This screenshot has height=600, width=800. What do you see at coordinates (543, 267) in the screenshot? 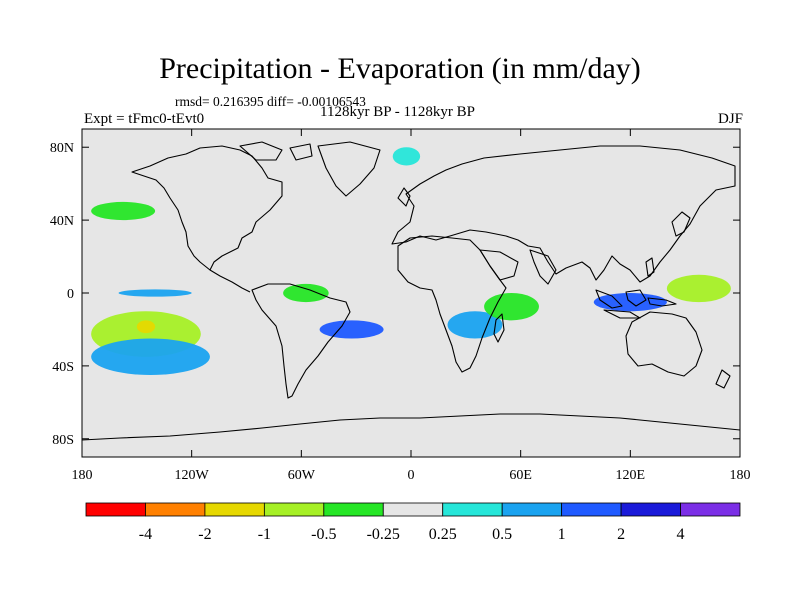
I see `coast-india` at bounding box center [543, 267].